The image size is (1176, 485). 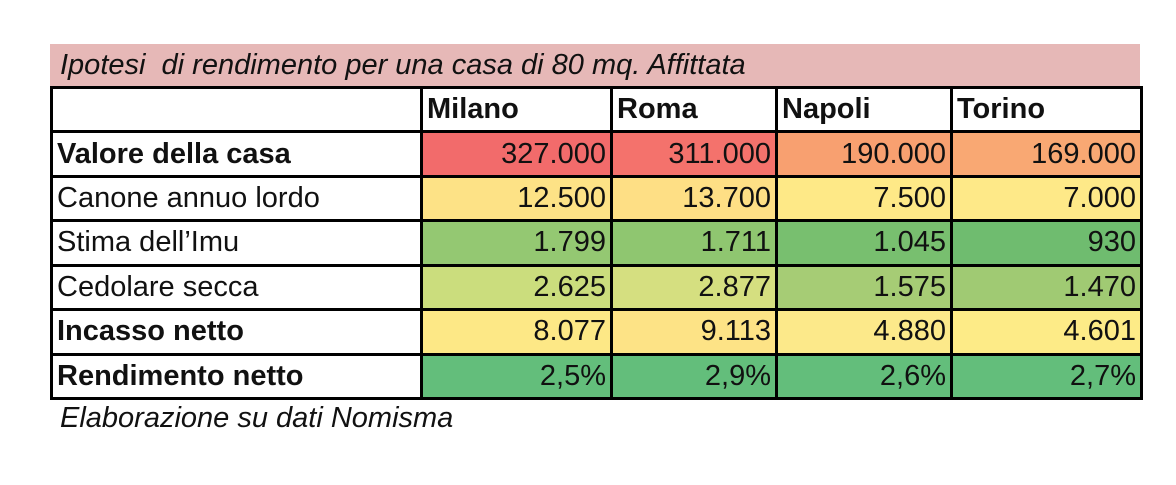 What do you see at coordinates (236, 287) in the screenshot?
I see `row-label: Cedolare secca` at bounding box center [236, 287].